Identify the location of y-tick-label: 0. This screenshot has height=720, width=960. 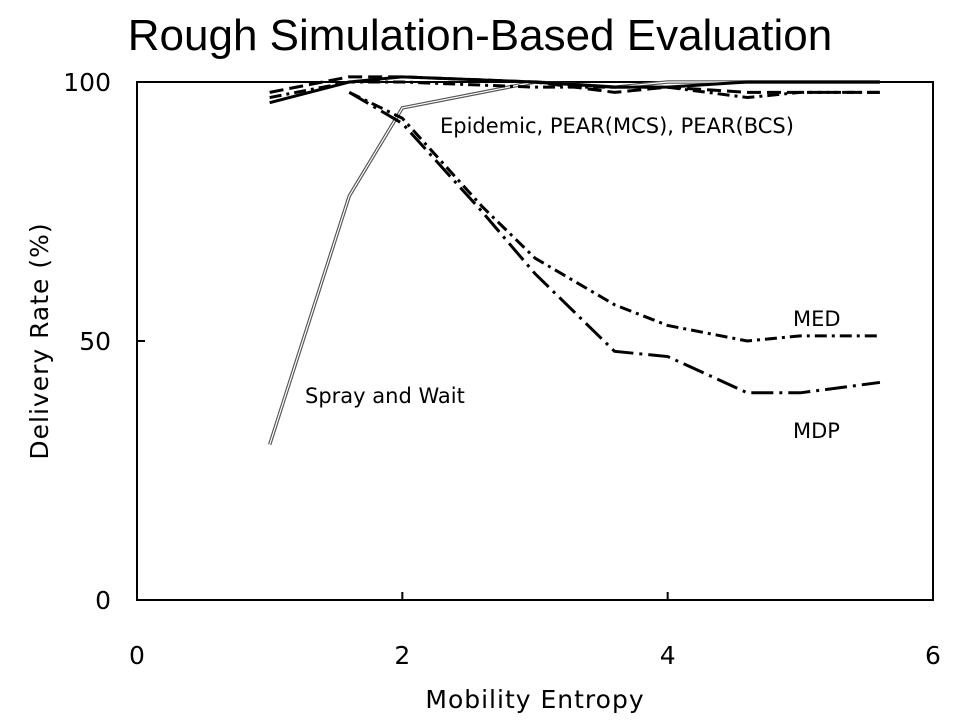
(103, 600).